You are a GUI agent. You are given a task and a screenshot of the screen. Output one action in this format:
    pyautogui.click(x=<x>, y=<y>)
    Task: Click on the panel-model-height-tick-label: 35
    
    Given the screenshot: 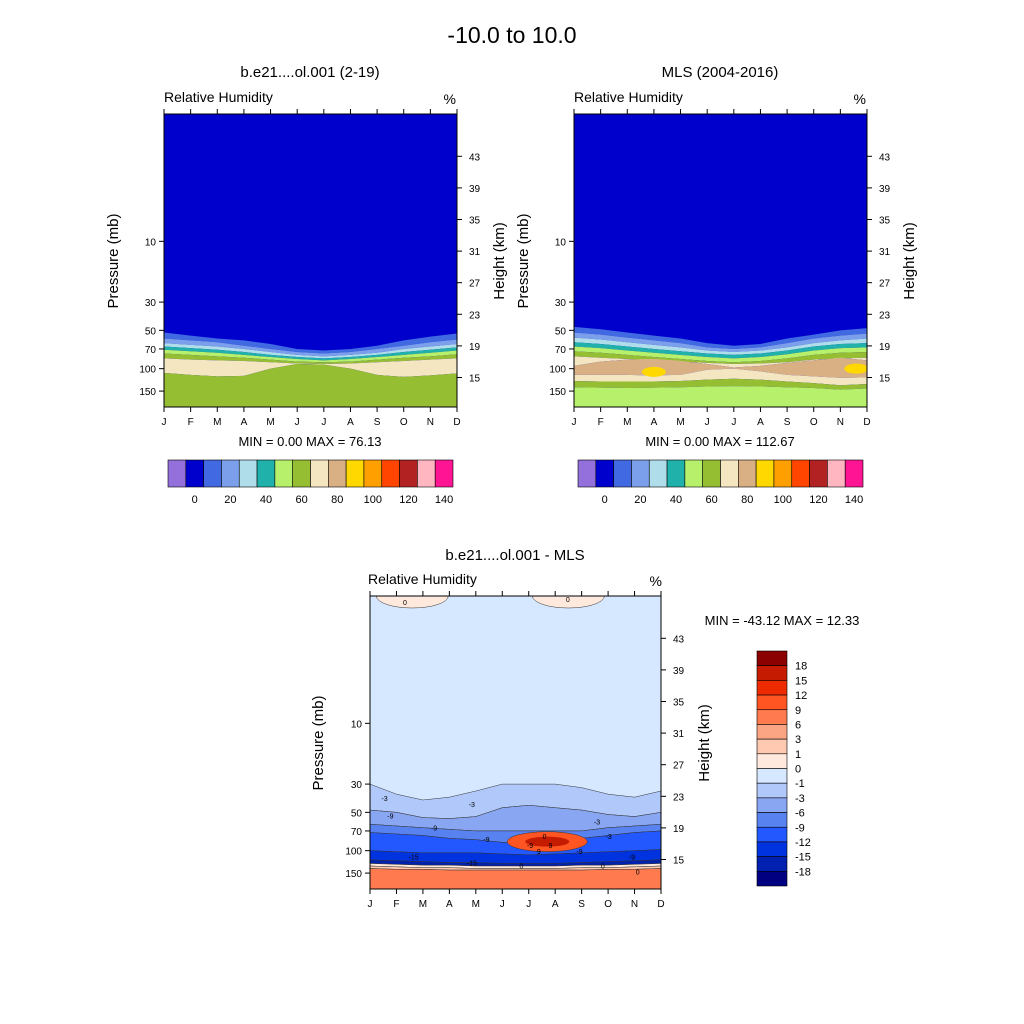 What is the action you would take?
    pyautogui.click(x=475, y=220)
    